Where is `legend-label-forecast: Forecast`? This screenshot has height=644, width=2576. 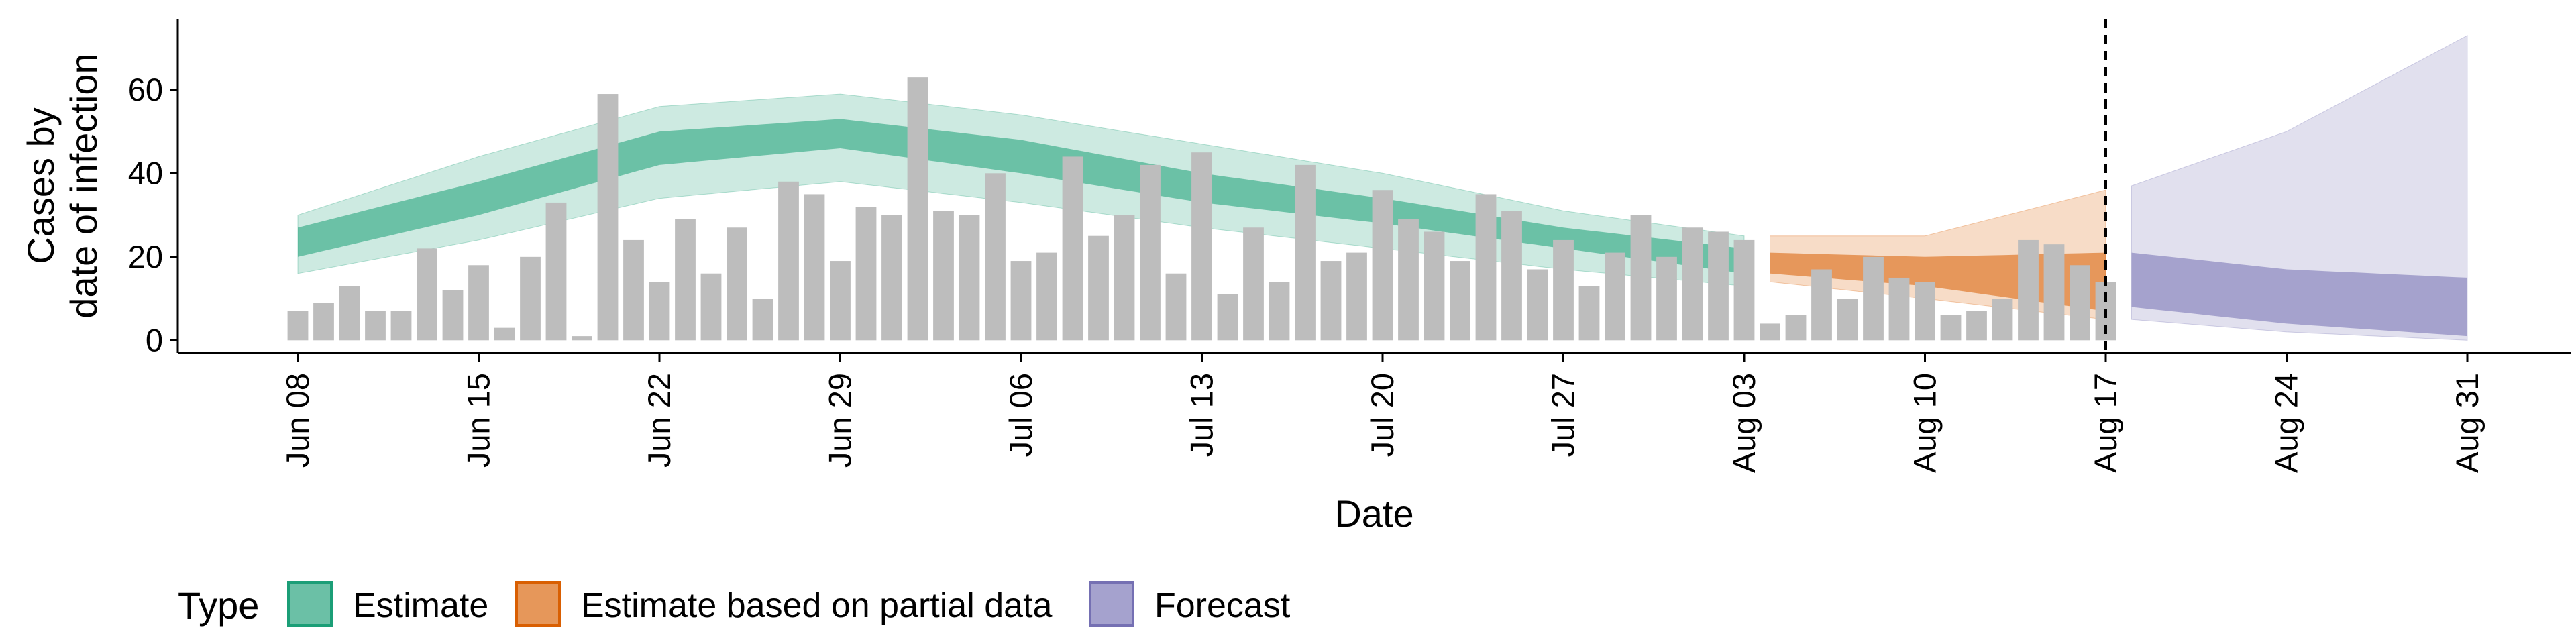
legend-label-forecast: Forecast is located at coordinates (1223, 605).